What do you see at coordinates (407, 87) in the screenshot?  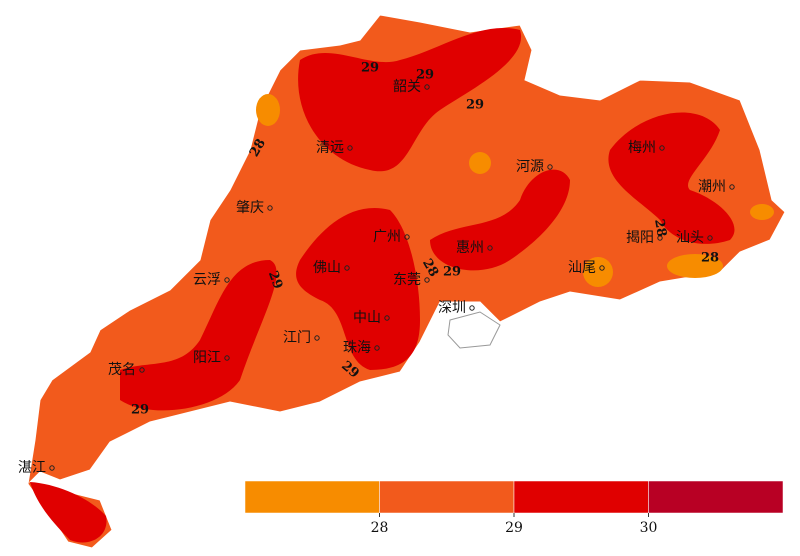 I see `city-label: 韶关` at bounding box center [407, 87].